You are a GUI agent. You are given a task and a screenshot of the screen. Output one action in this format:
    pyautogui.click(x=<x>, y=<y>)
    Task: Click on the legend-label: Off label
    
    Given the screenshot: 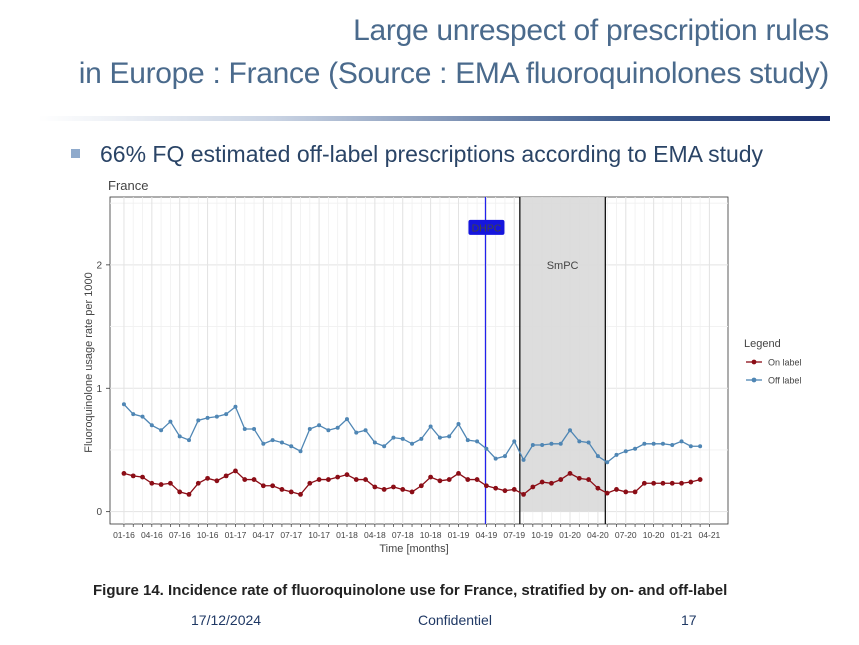 What is the action you would take?
    pyautogui.click(x=784, y=381)
    